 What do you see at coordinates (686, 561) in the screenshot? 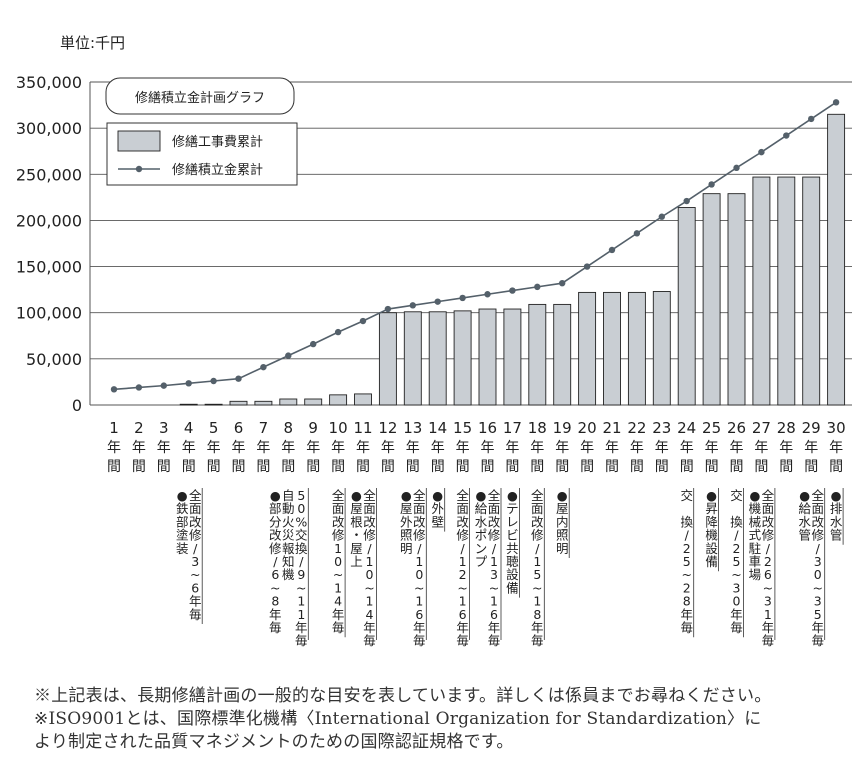
I see `annotation-text: 交 換/2 5 ~2 8 年毎` at bounding box center [686, 561].